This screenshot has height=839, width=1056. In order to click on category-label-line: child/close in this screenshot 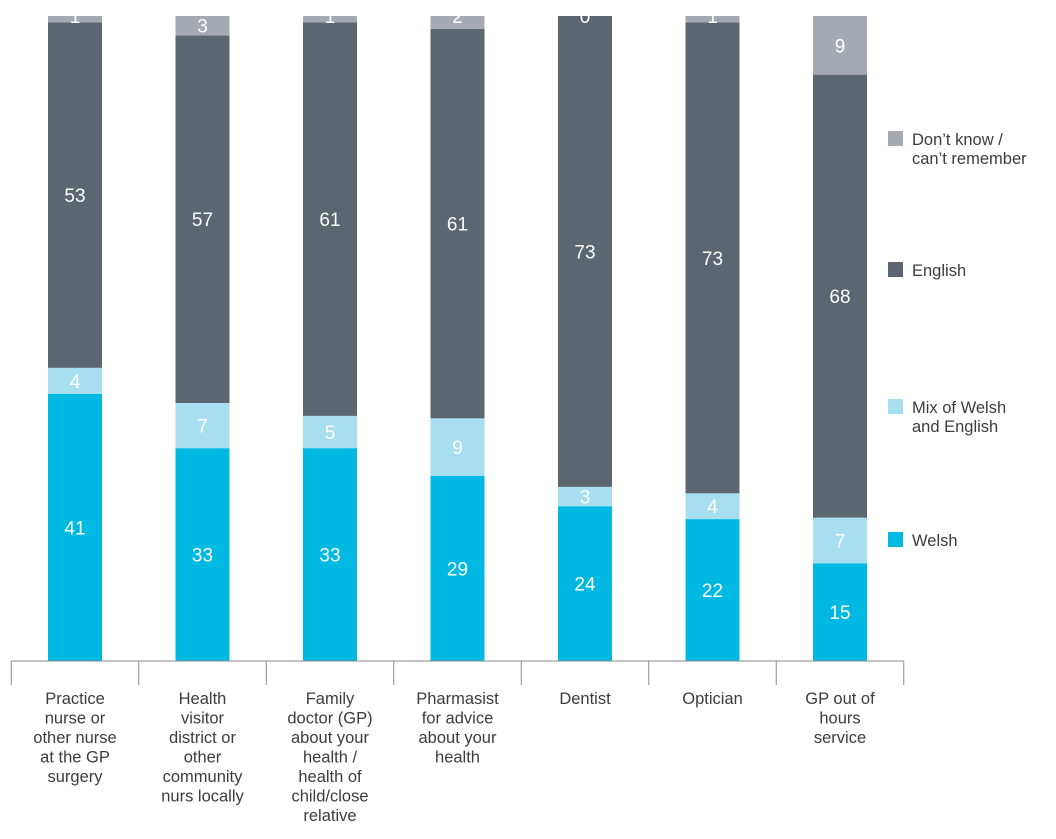, I will do `click(329, 797)`.